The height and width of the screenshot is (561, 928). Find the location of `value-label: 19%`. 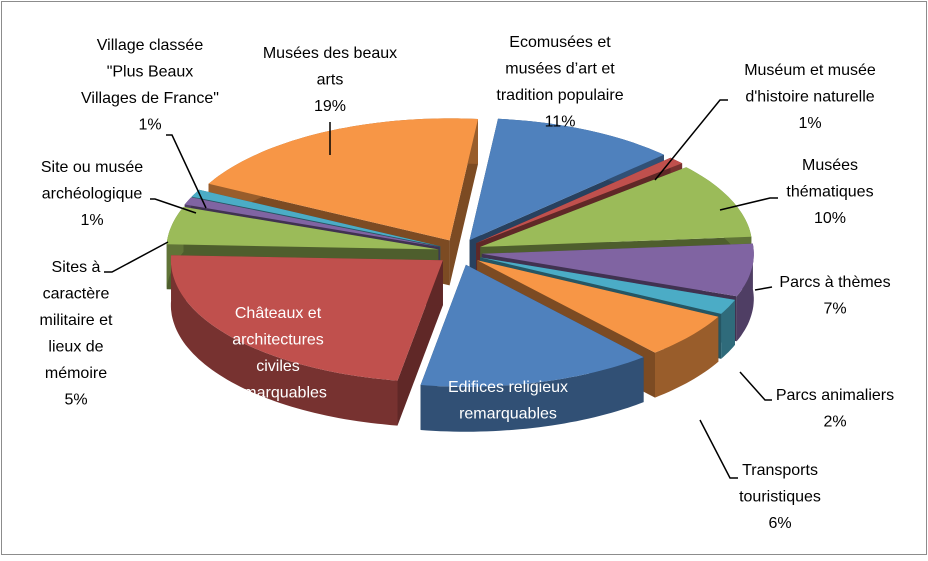

value-label: 19% is located at coordinates (330, 106).